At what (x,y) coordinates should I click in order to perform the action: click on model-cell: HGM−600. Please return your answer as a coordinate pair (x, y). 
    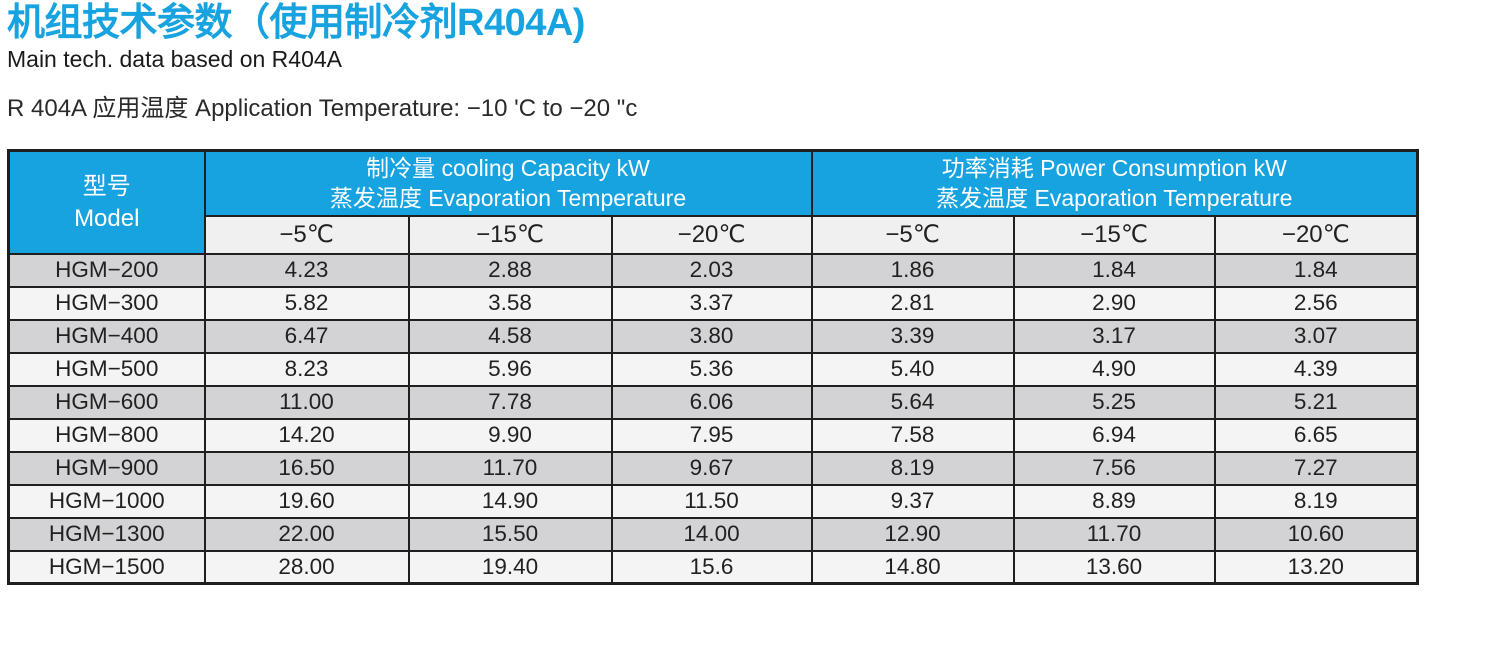
    Looking at the image, I should click on (106, 402).